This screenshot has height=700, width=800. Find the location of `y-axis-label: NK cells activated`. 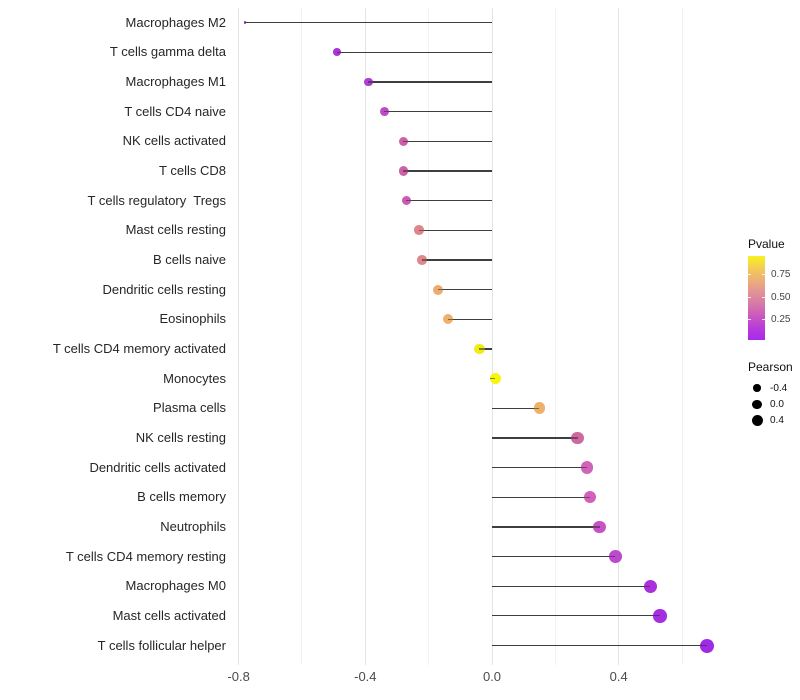

y-axis-label: NK cells activated is located at coordinates (174, 141).